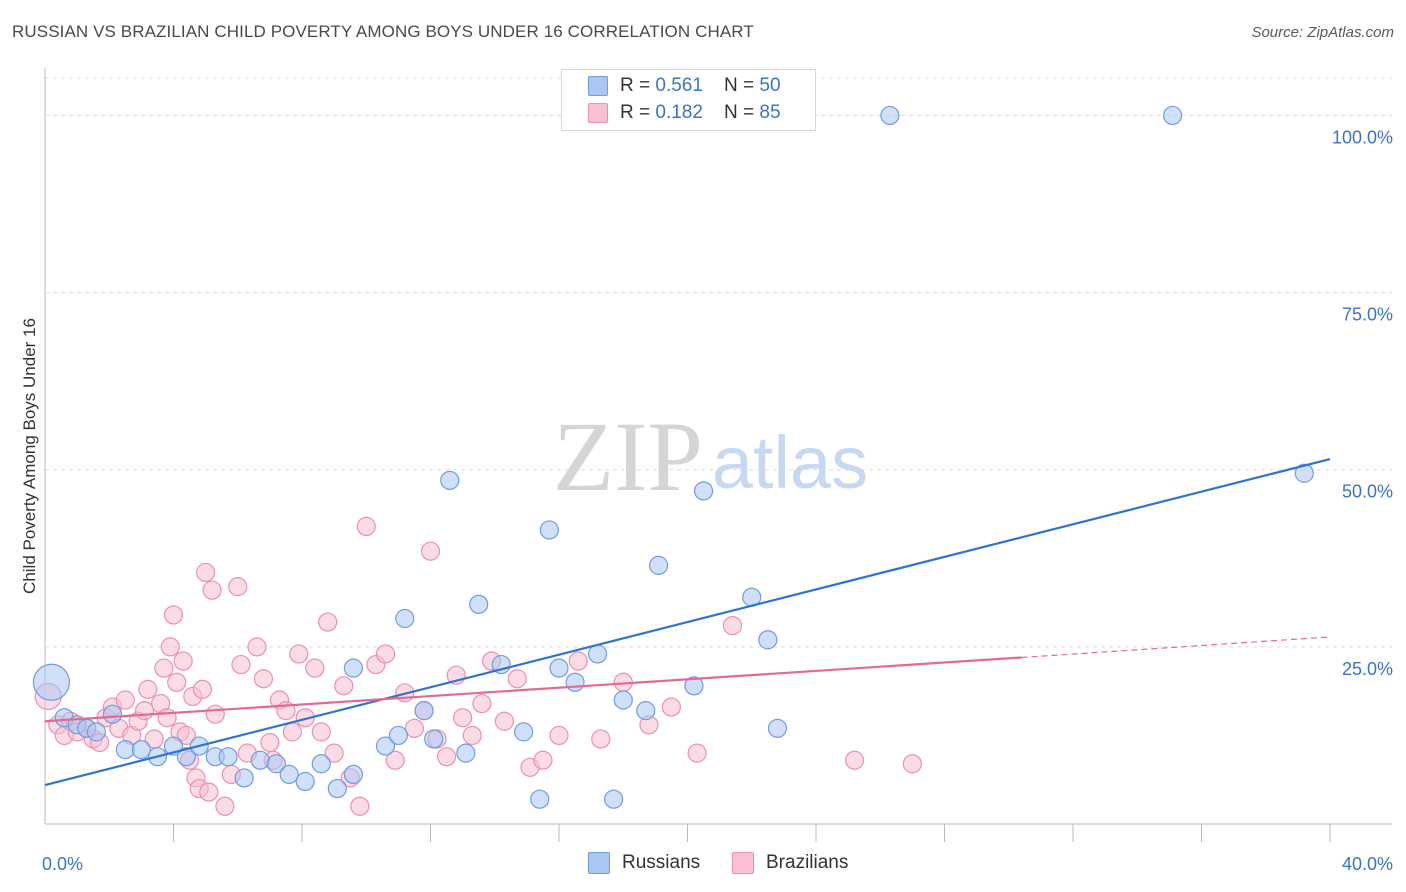 This screenshot has height=892, width=1406. Describe the element at coordinates (770, 85) in the screenshot. I see `legend-n-value: 50` at that location.